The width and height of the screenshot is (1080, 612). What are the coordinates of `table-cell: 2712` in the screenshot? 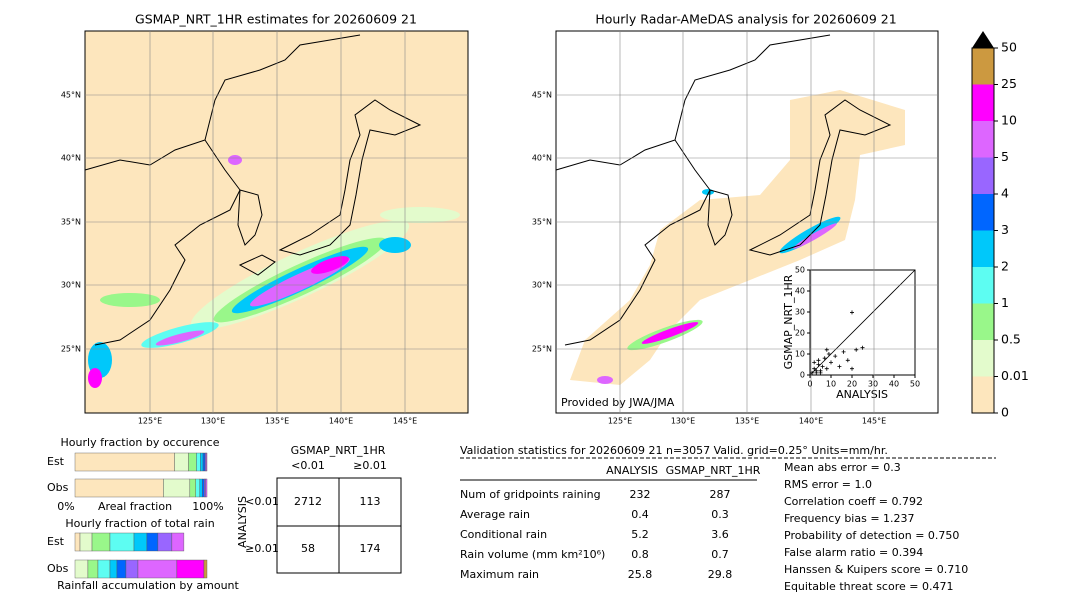 It's located at (308, 501).